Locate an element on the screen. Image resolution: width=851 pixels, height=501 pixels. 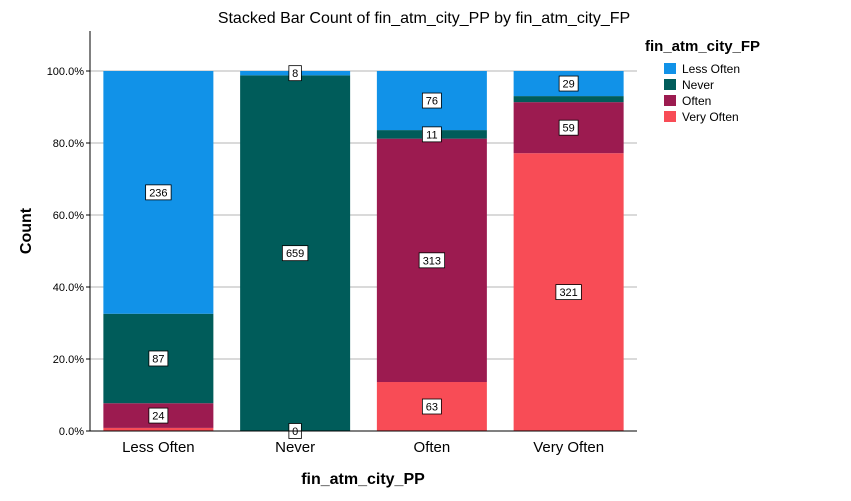
data-label: 76 is located at coordinates (432, 102).